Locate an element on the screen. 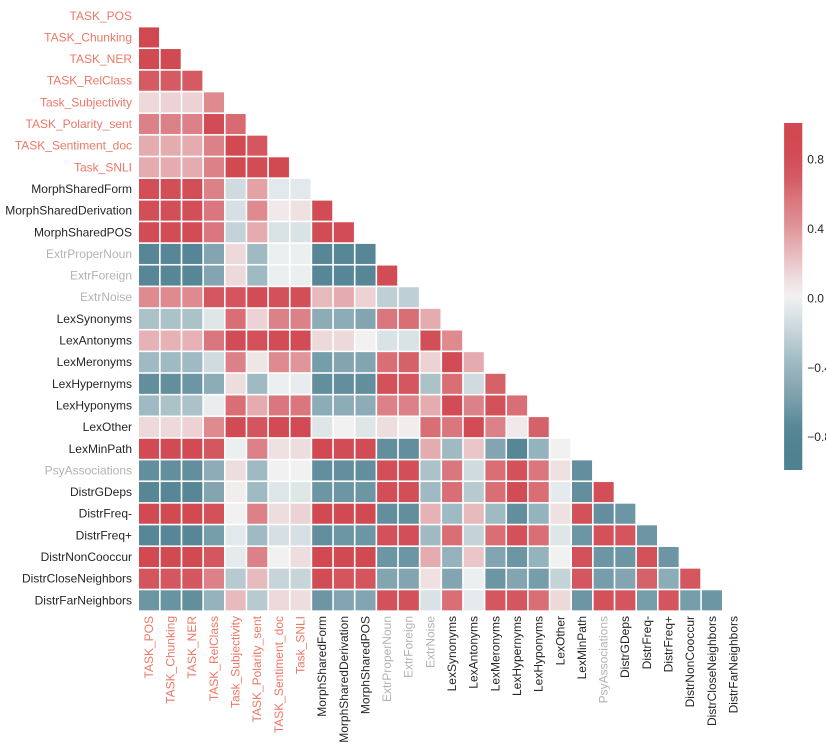  svg-text: −0.8 is located at coordinates (816, 437).